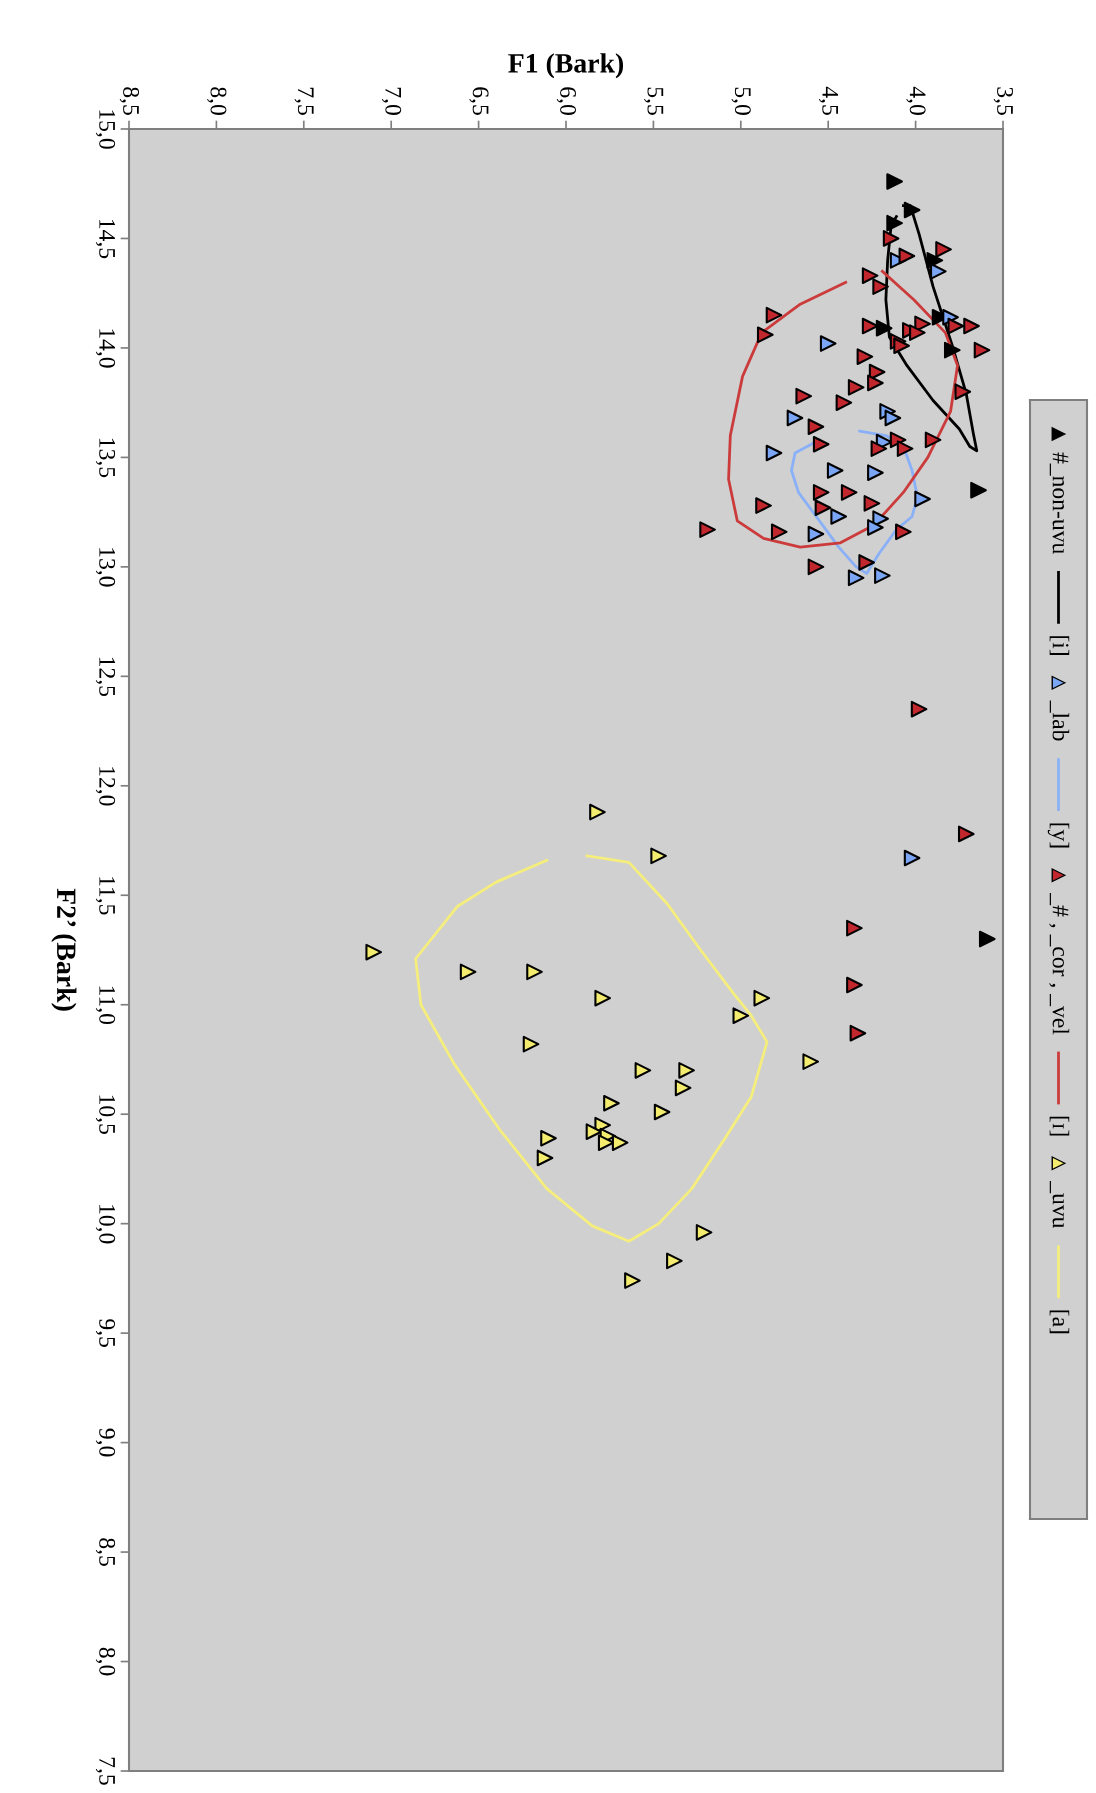  I want to click on y-tick-label: 13,0, so click(105, 567).